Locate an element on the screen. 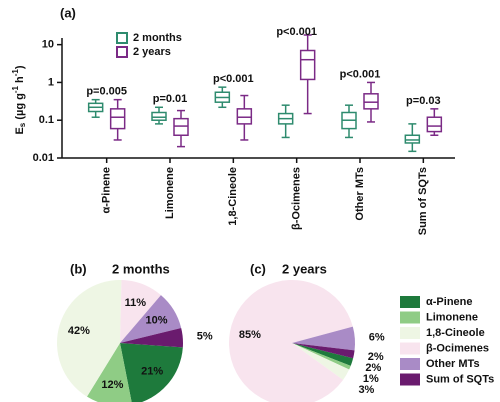 Image resolution: width=500 pixels, height=402 pixels. slice-label: 42% is located at coordinates (79, 331).